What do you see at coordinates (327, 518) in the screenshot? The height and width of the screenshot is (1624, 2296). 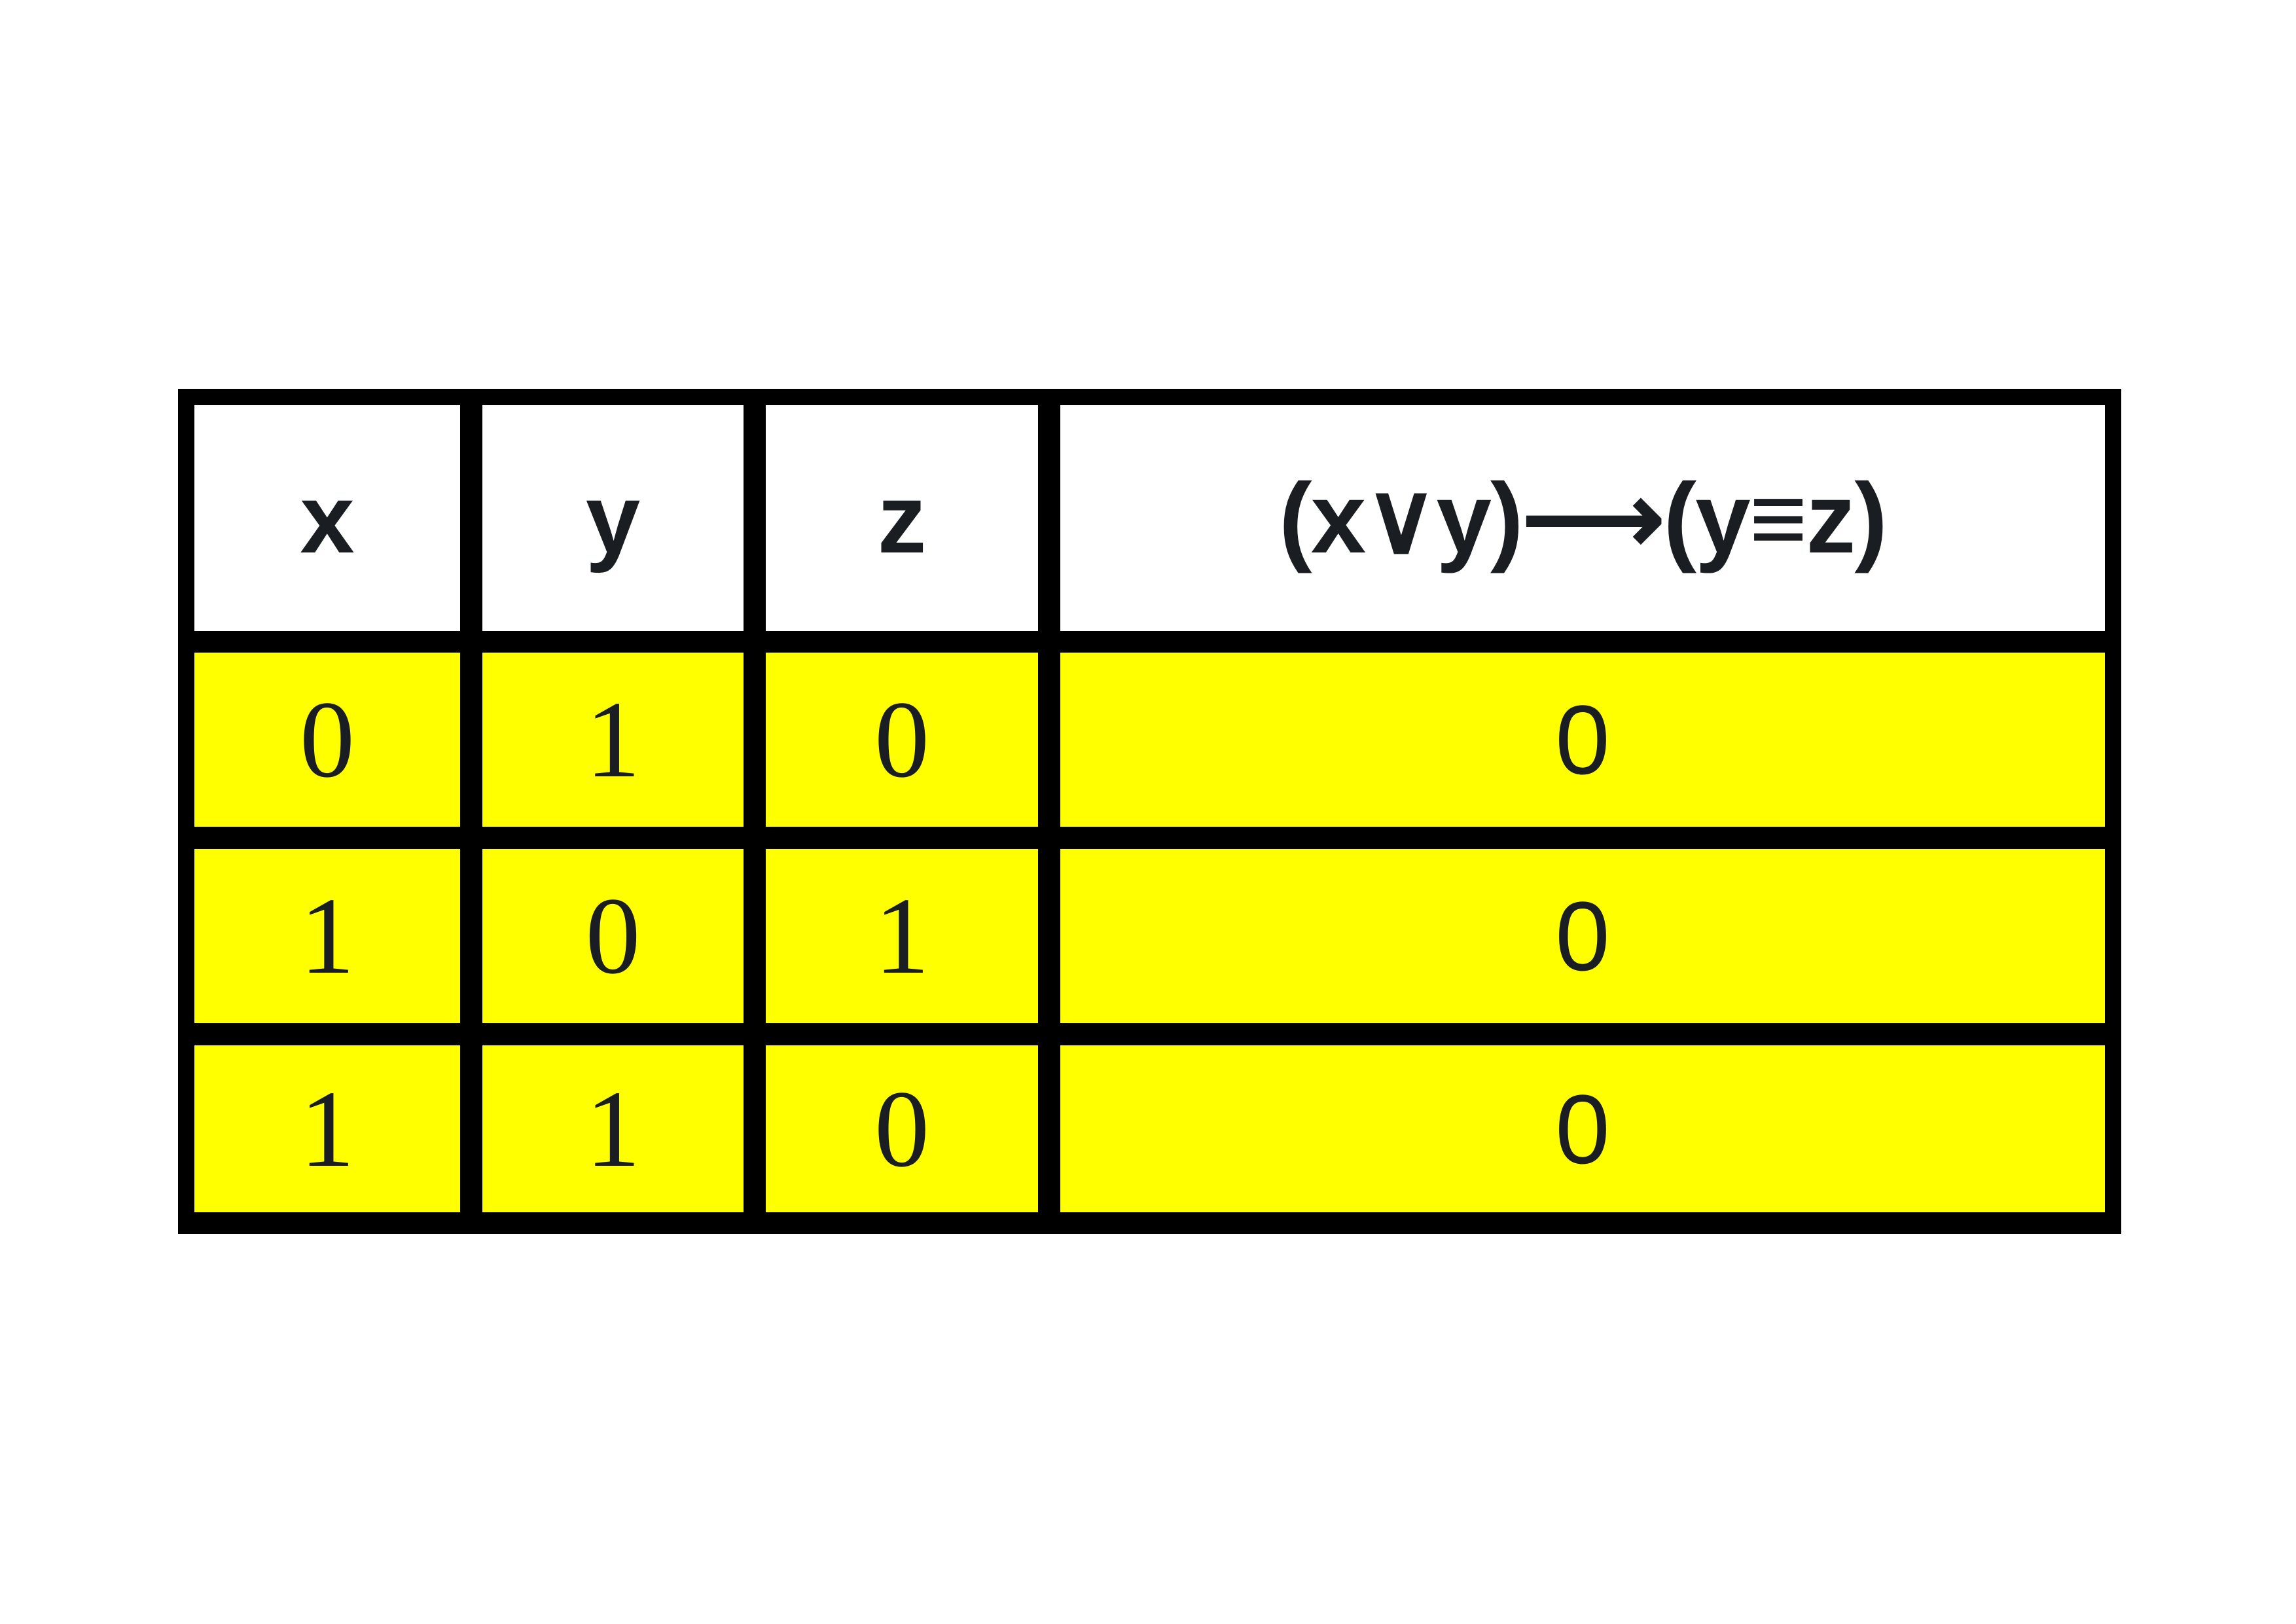 I see `table-header-cell-x: x` at bounding box center [327, 518].